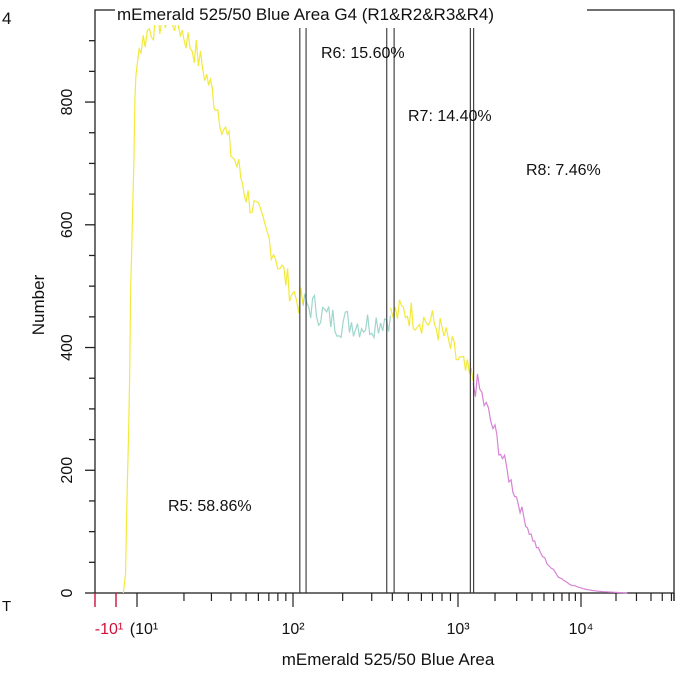  I want to click on region-label-r8: R8: 7.46%, so click(563, 170).